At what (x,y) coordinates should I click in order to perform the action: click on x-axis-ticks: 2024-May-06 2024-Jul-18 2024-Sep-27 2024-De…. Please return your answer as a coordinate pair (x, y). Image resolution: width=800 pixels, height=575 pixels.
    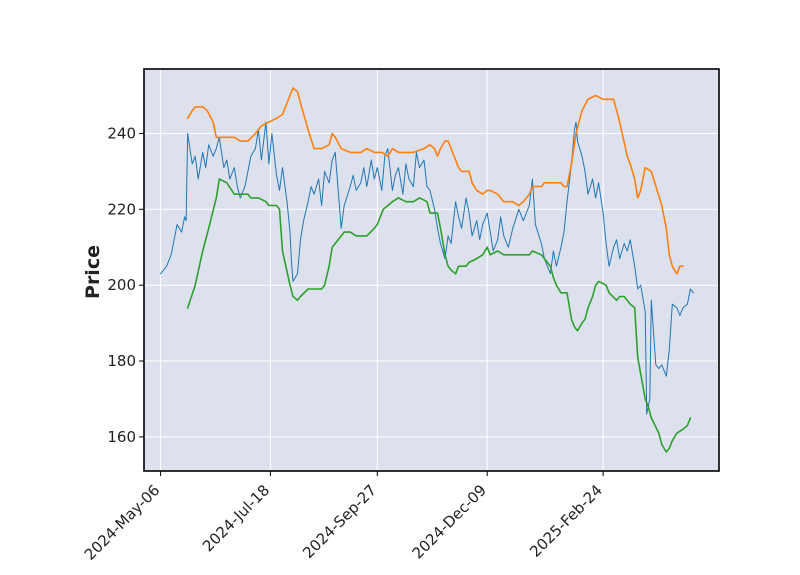
    Looking at the image, I should click on (343, 517).